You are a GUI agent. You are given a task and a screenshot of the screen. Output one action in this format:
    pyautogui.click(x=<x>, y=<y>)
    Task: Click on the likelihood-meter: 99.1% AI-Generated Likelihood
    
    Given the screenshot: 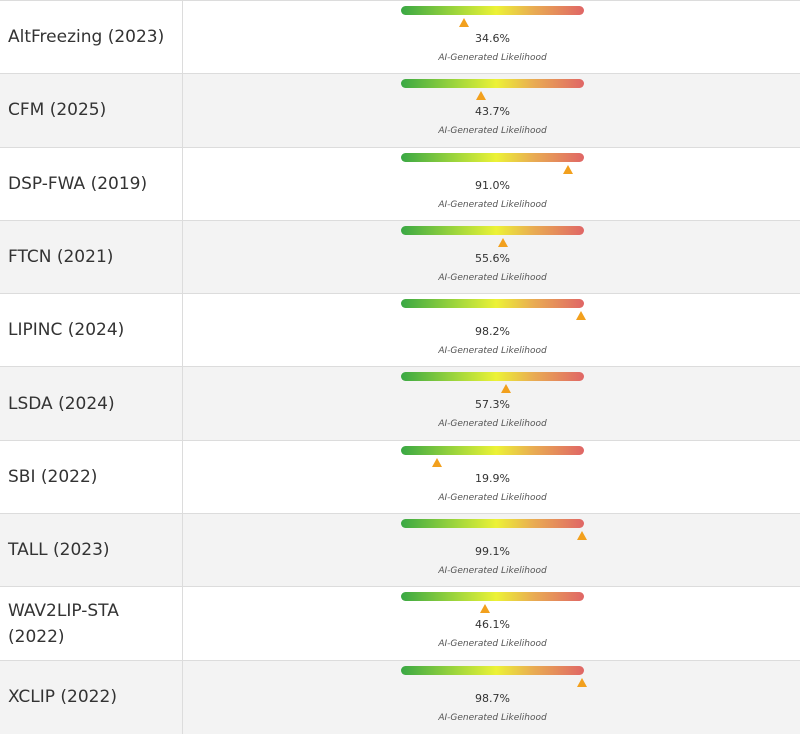 What is the action you would take?
    pyautogui.click(x=494, y=550)
    